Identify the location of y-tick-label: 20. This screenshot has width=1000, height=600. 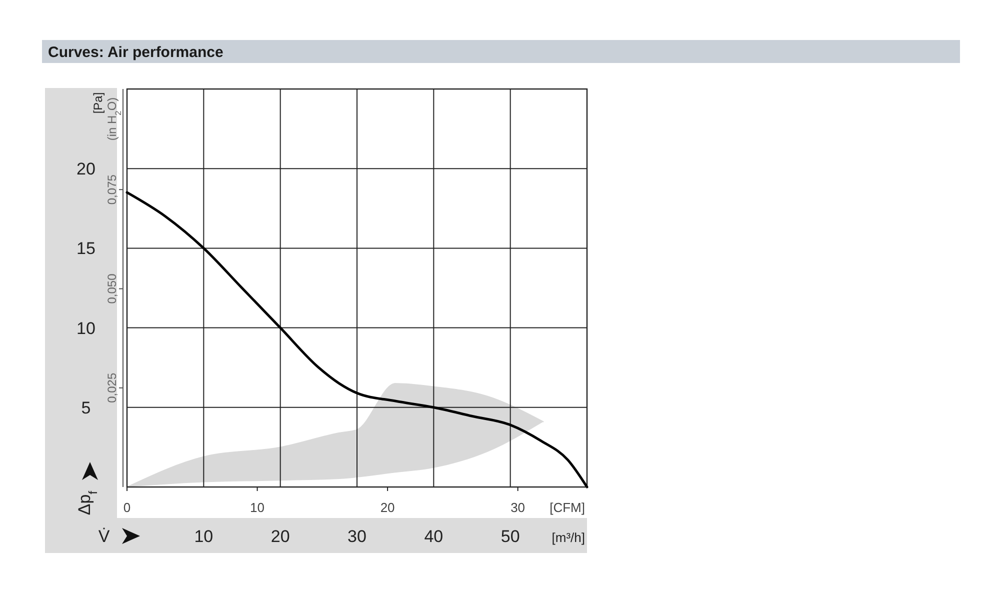
(86, 169).